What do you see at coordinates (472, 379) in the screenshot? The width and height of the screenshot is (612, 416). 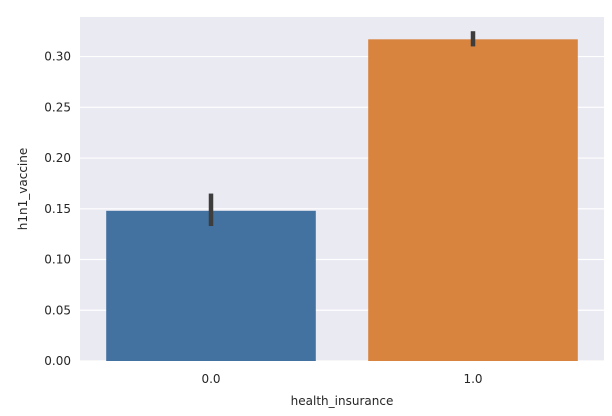 I see `x-tick-label: 1.0` at bounding box center [472, 379].